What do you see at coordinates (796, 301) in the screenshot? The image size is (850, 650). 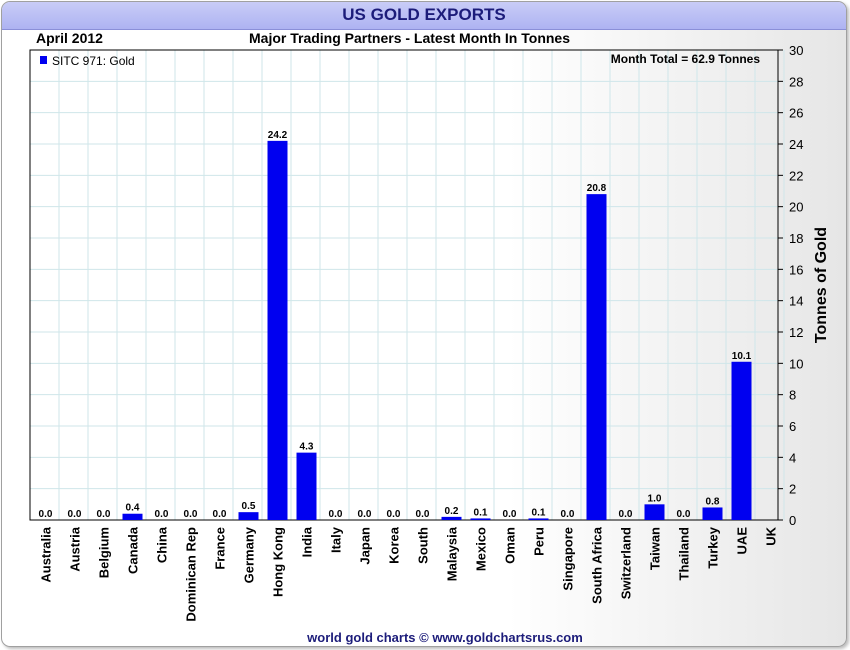 I see `y-tick-label: 14` at bounding box center [796, 301].